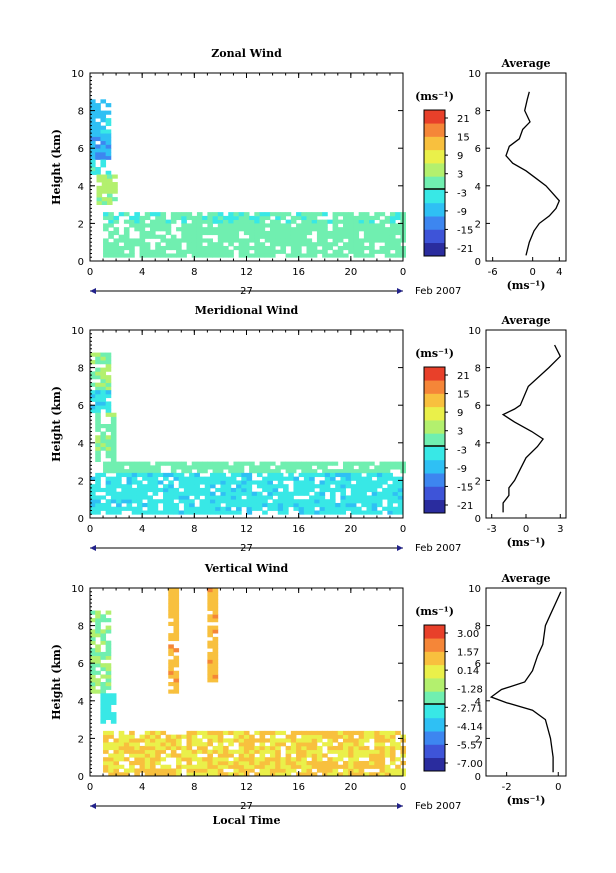 This screenshot has width=616, height=873. Describe the element at coordinates (93, 548) in the screenshot. I see `date-axis-arrow` at that location.